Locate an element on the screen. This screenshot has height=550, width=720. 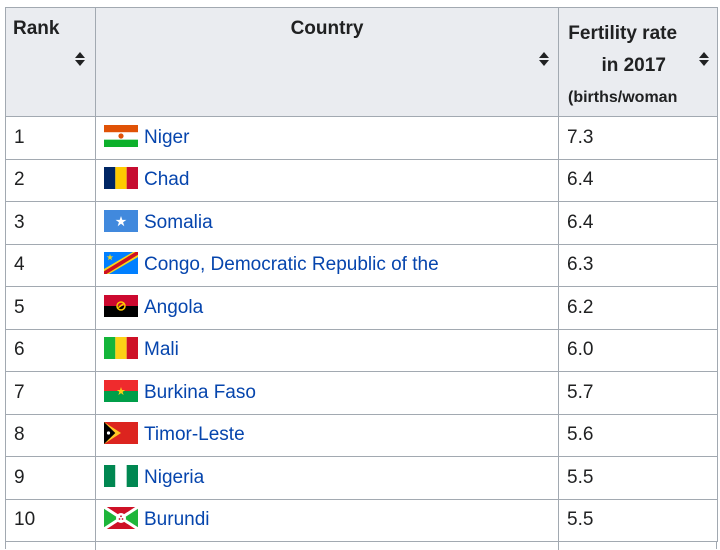
fertility-cell: 5.6 is located at coordinates (638, 435).